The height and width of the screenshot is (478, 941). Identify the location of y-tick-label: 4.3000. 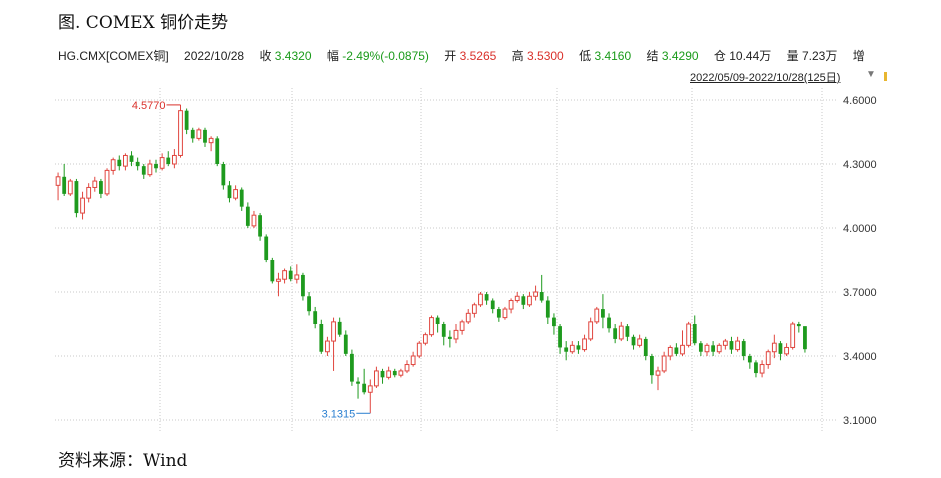
(860, 165).